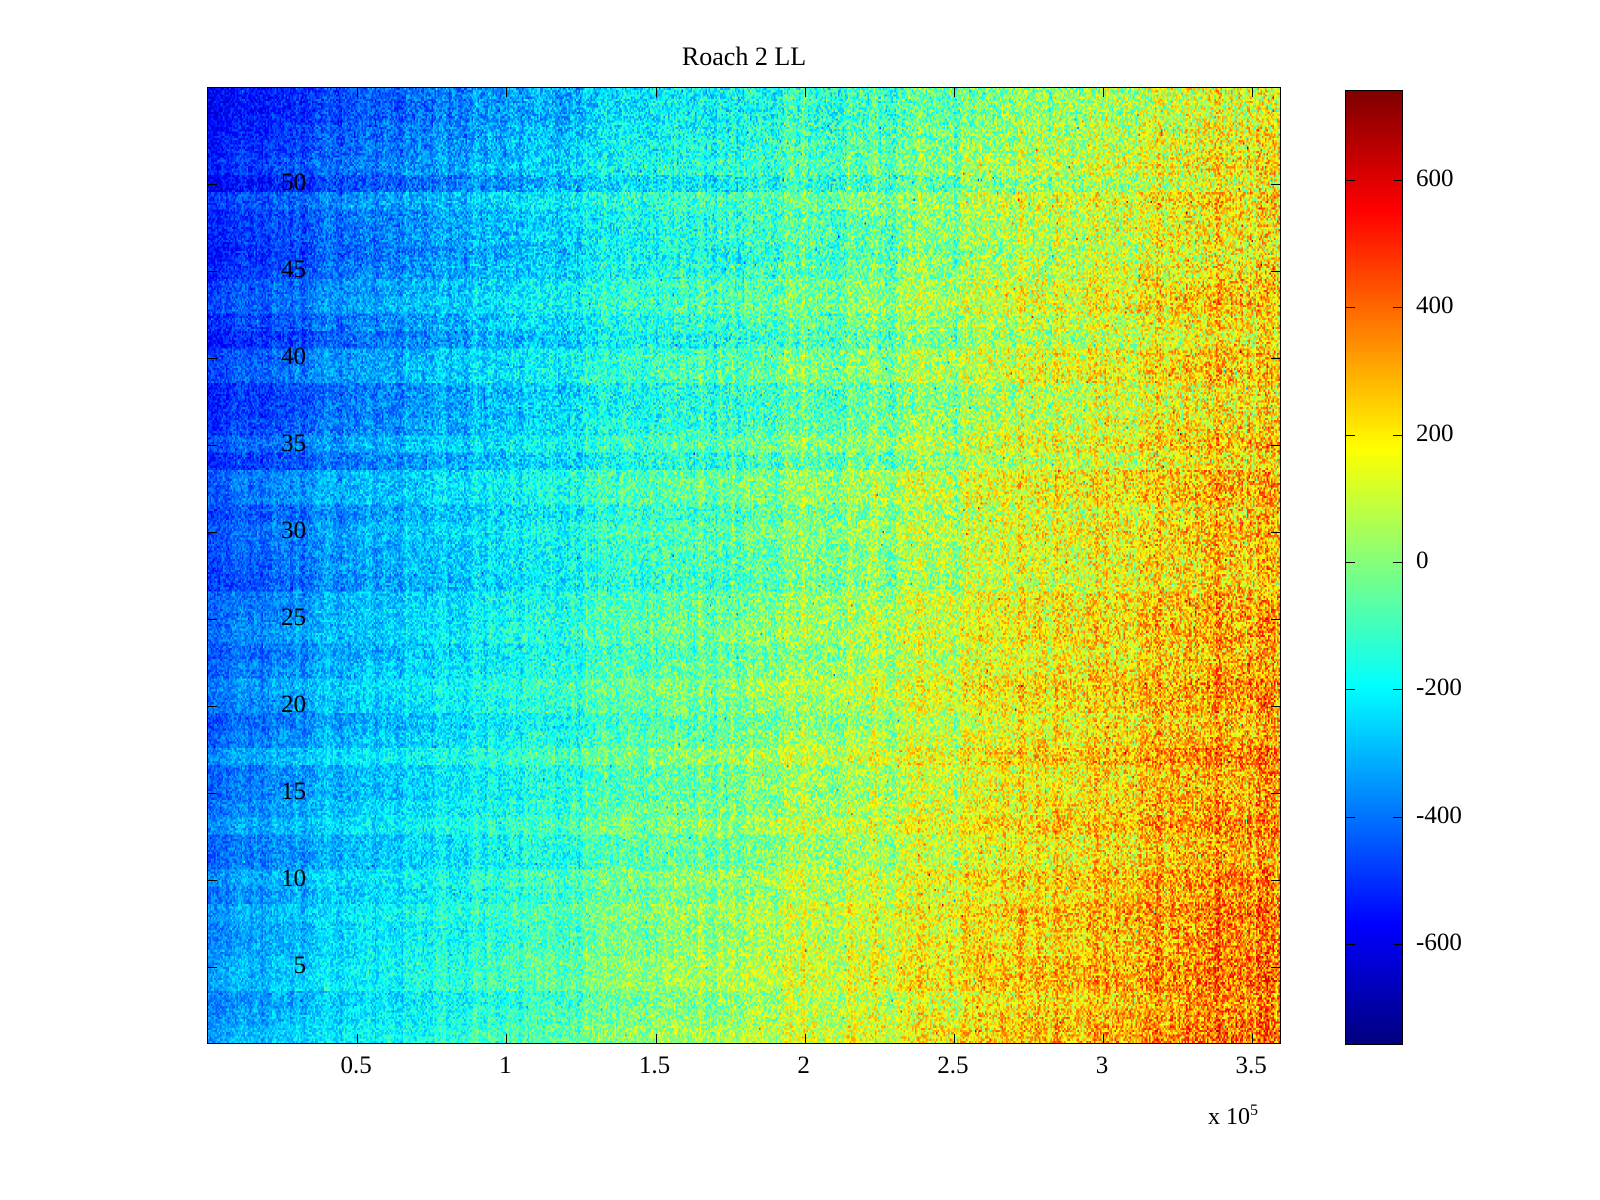 The height and width of the screenshot is (1200, 1600). What do you see at coordinates (1435, 433) in the screenshot?
I see `colorbar-tick-label: 200` at bounding box center [1435, 433].